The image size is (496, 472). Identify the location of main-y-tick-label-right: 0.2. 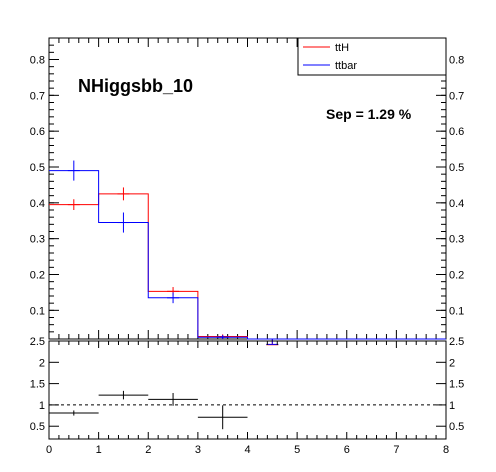
(456, 276).